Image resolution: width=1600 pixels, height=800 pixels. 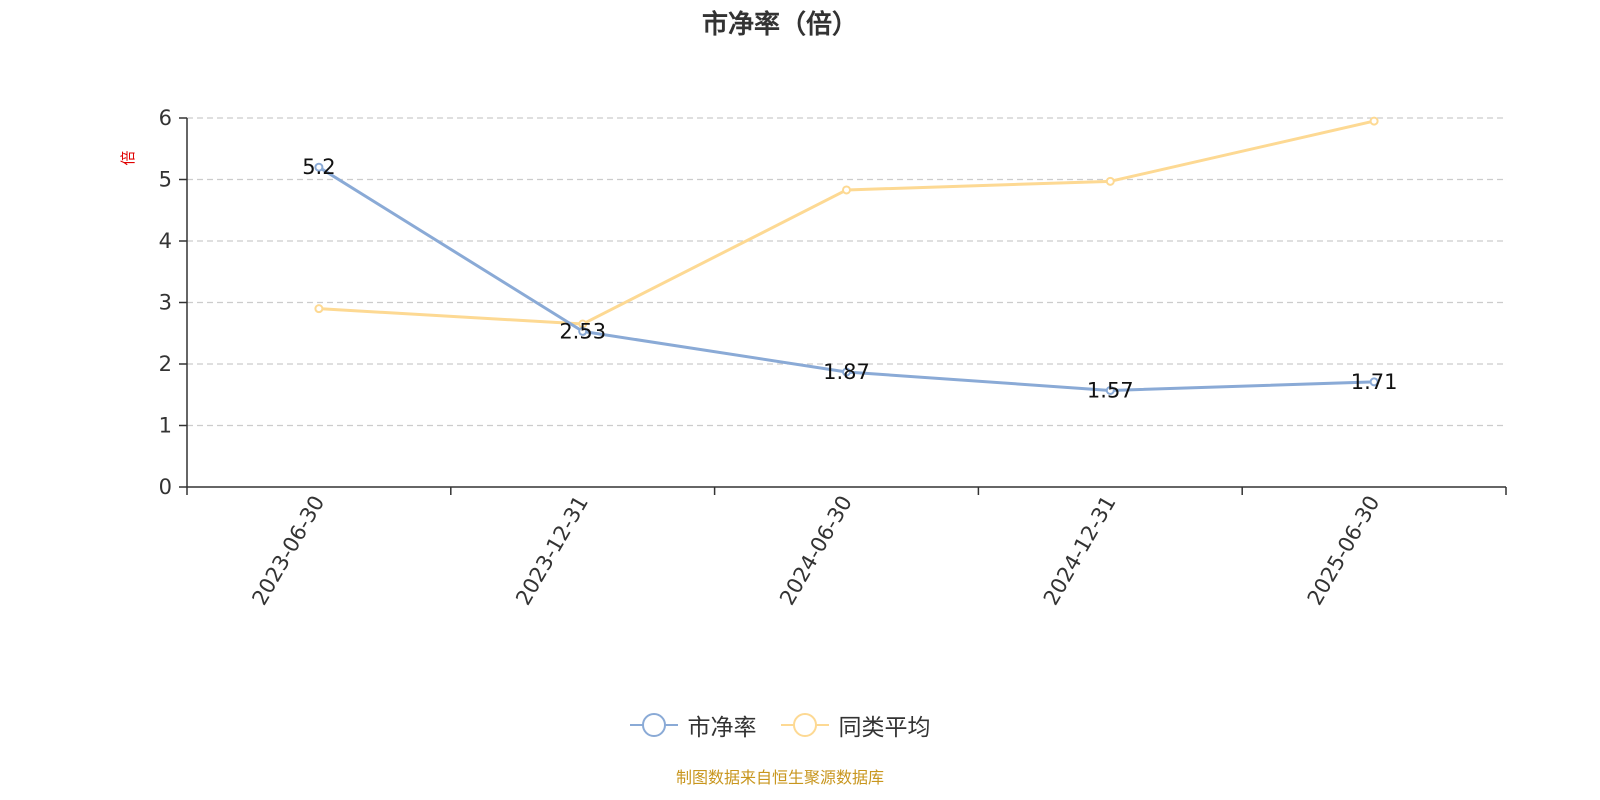 What do you see at coordinates (128, 157) in the screenshot?
I see `y-axis-label: 倍` at bounding box center [128, 157].